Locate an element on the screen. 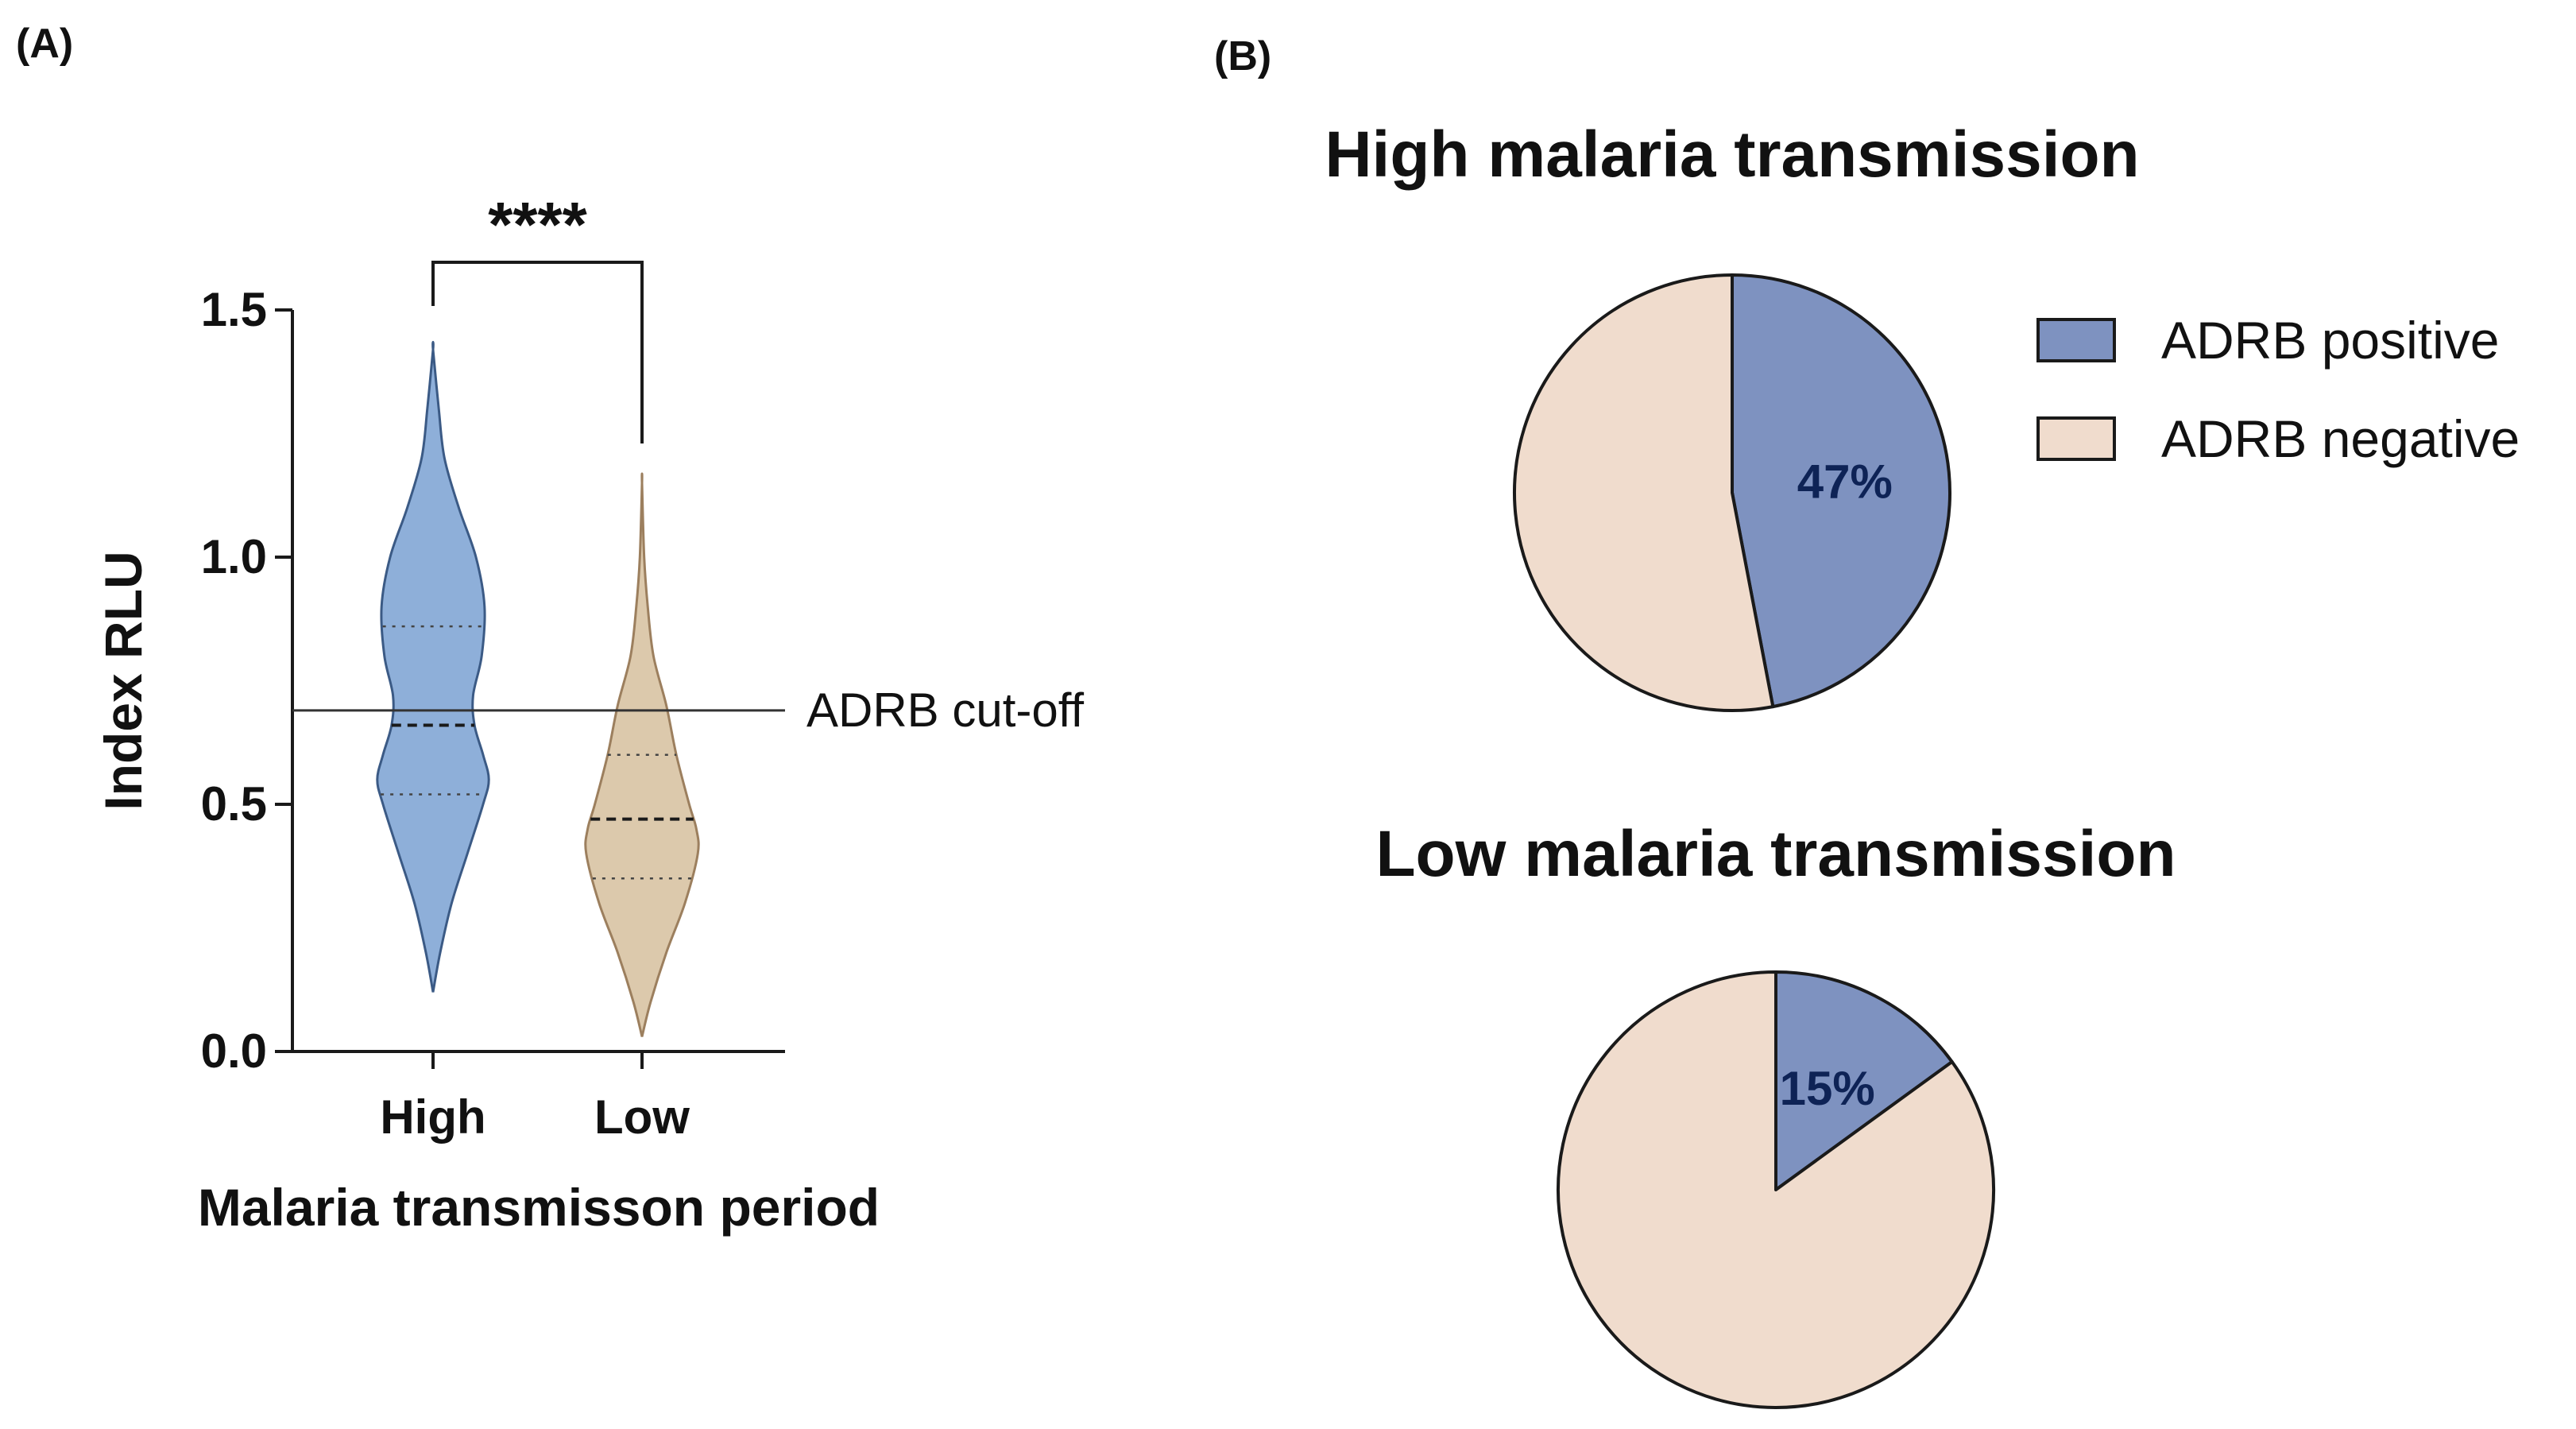 The width and height of the screenshot is (2576, 1429). significance-label: **** is located at coordinates (537, 224).